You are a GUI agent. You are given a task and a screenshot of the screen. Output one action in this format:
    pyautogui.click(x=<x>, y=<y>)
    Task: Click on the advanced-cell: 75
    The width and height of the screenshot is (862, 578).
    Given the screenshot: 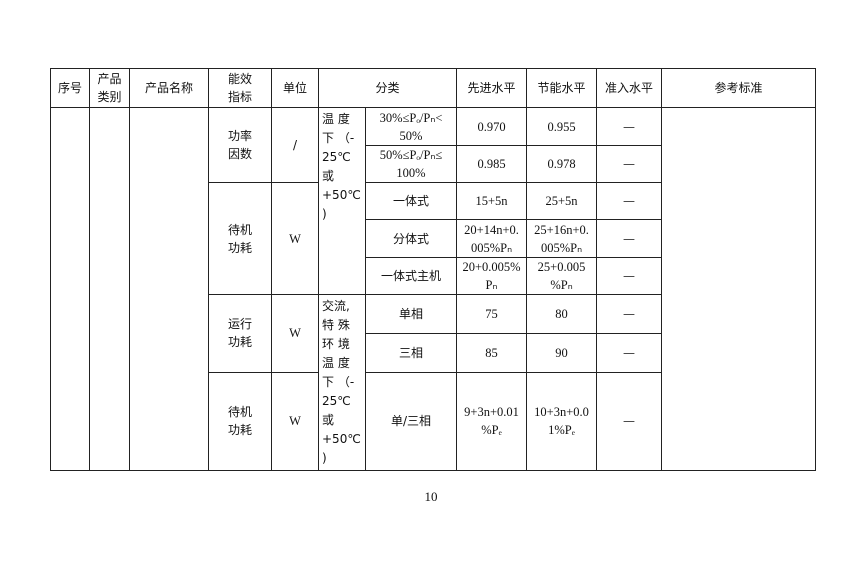 What is the action you would take?
    pyautogui.click(x=492, y=314)
    